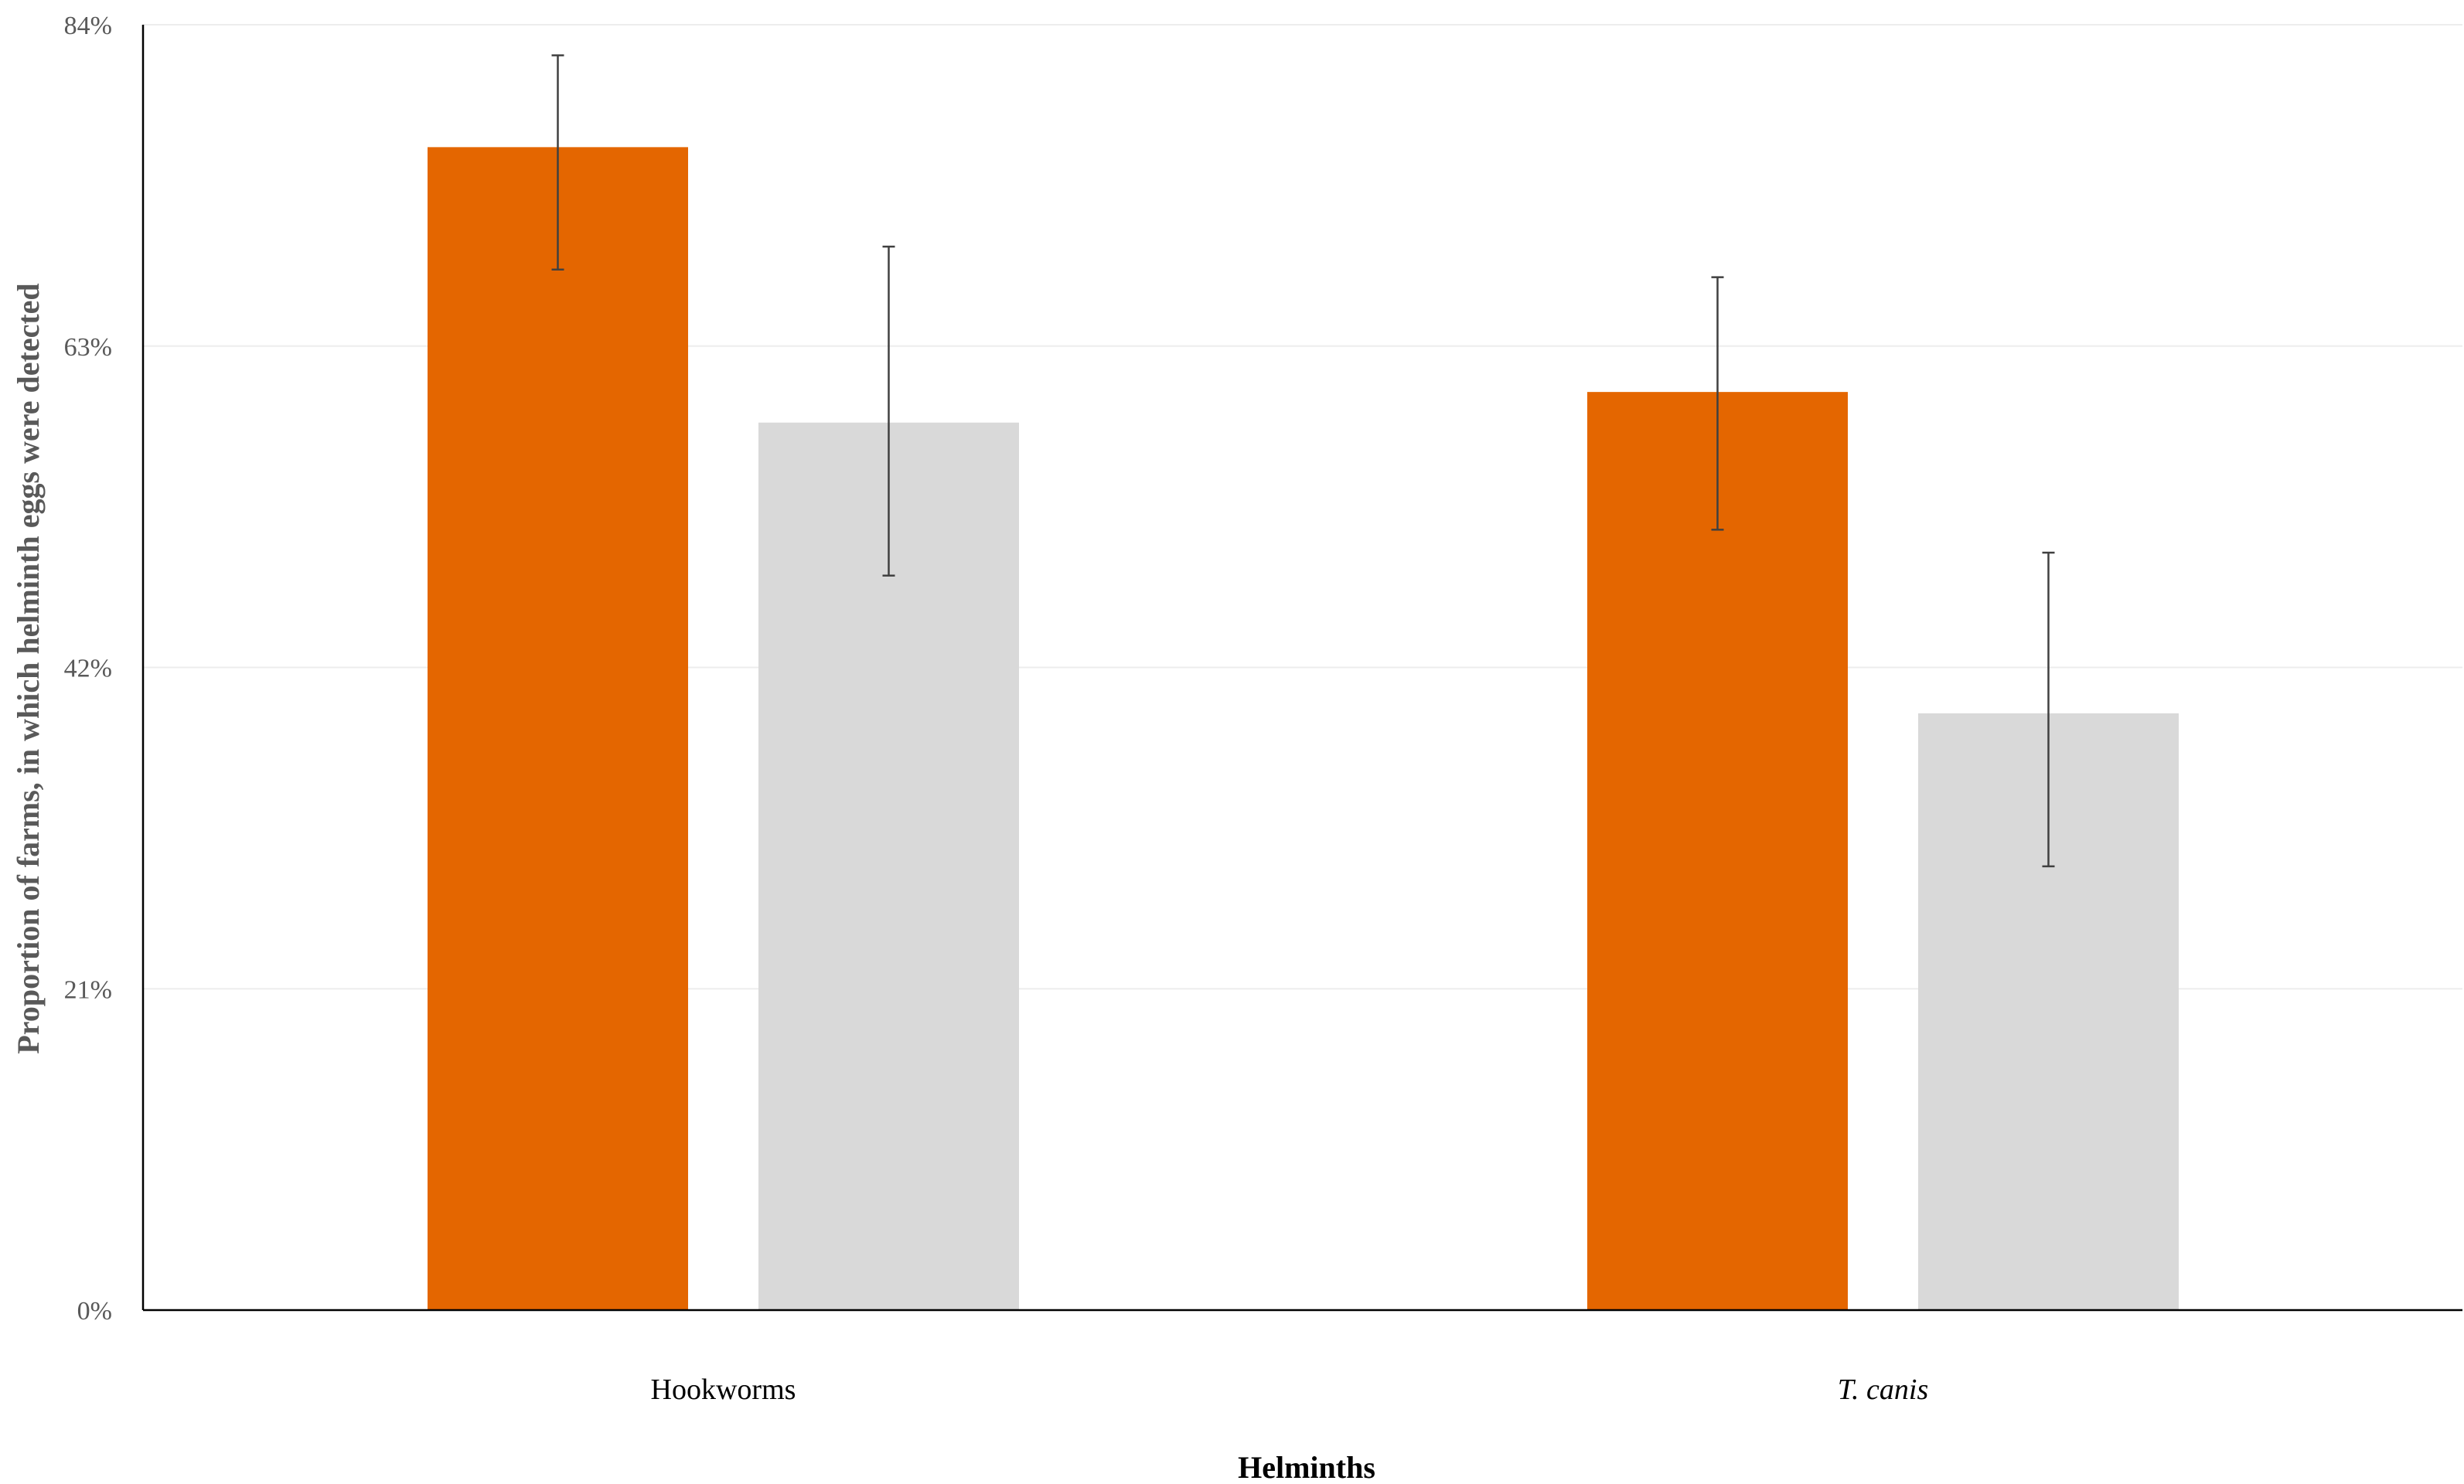 This screenshot has height=1484, width=2464. I want to click on x-axis-title: Helminths, so click(1306, 1467).